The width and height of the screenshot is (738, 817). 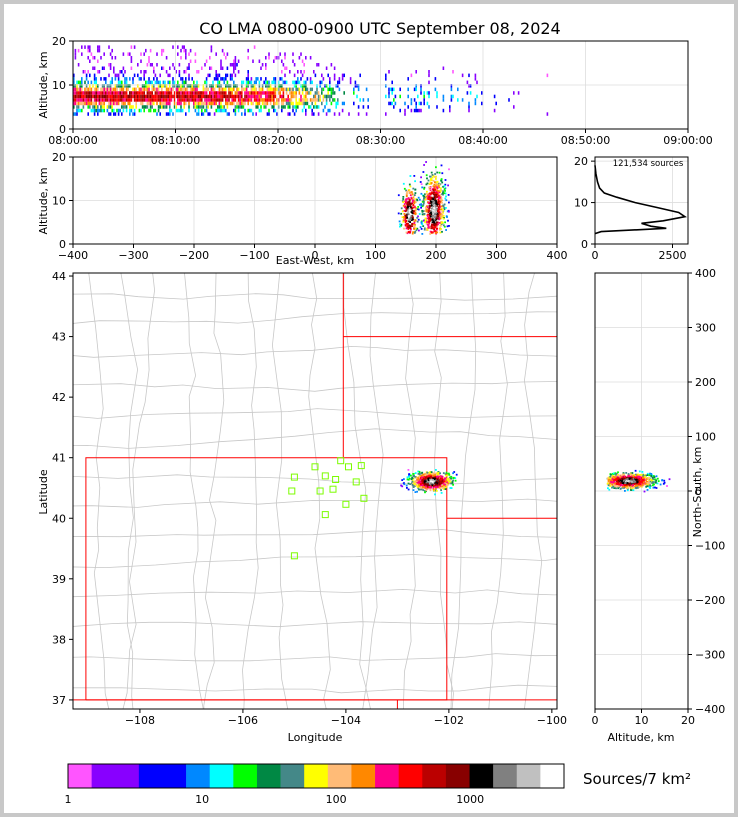 What do you see at coordinates (423, 198) in the screenshot?
I see `altitude-ew-sources` at bounding box center [423, 198].